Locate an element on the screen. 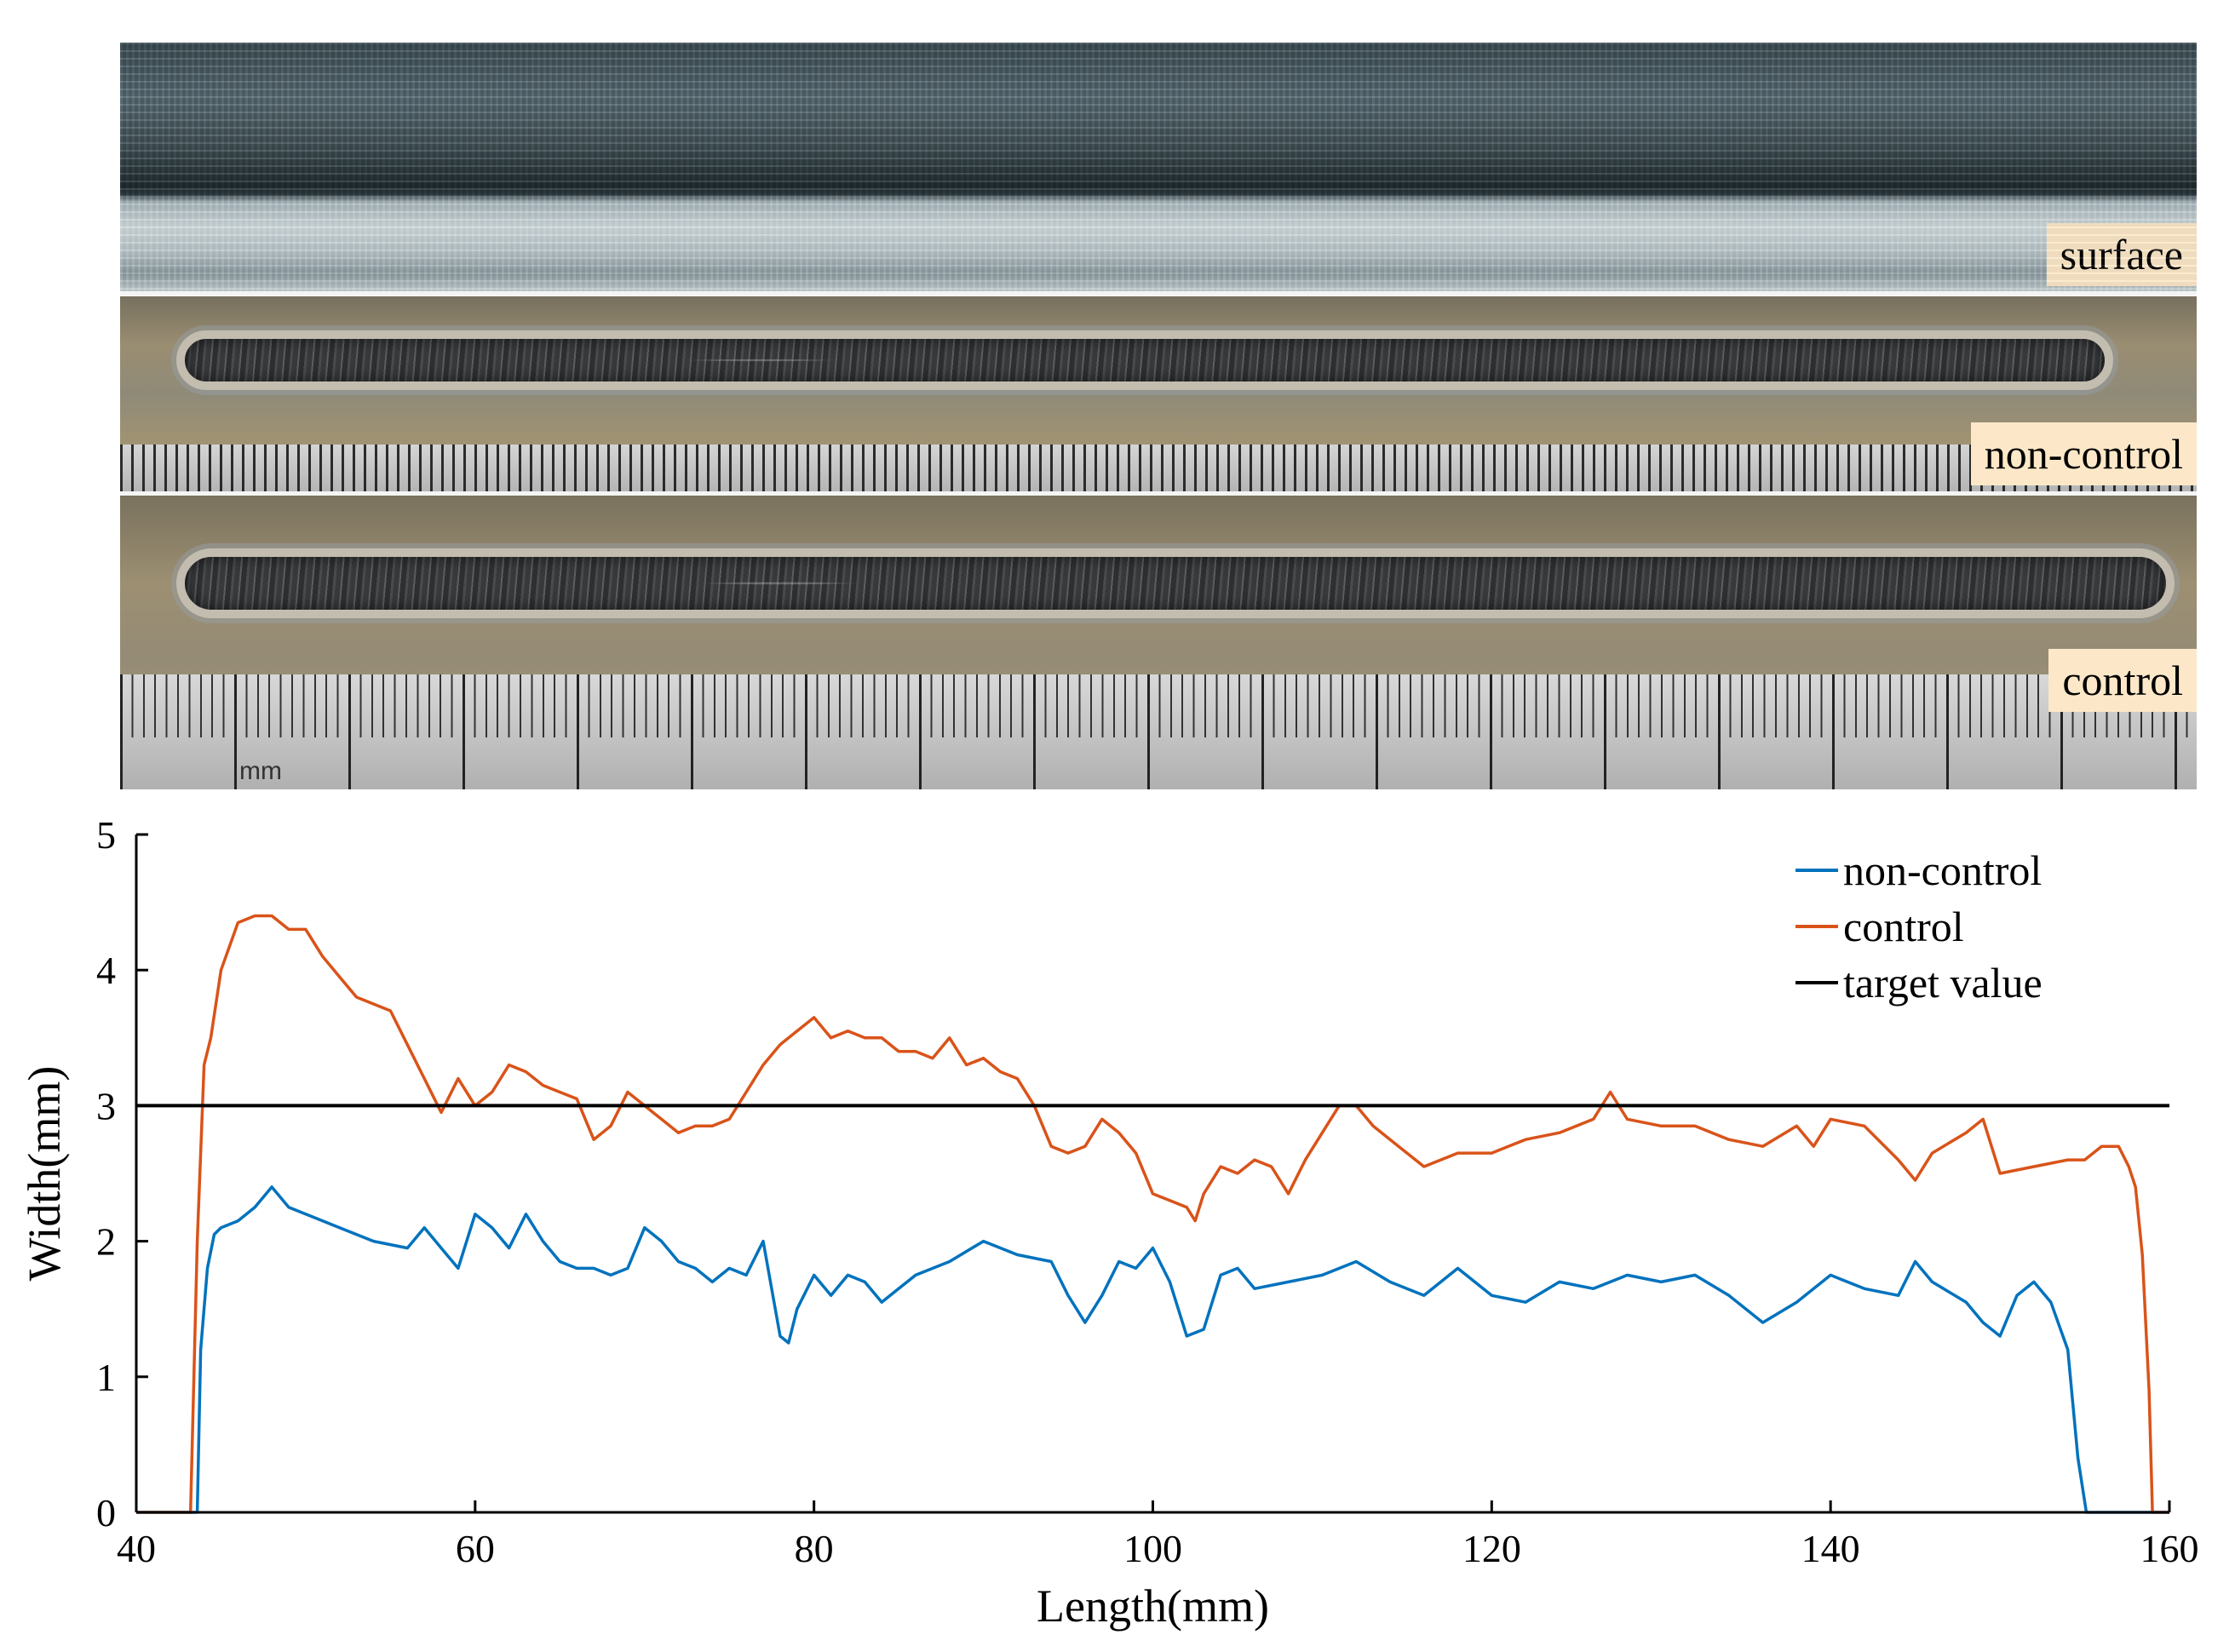 The height and width of the screenshot is (1652, 2235). y-tick-label: 4 is located at coordinates (106, 970).